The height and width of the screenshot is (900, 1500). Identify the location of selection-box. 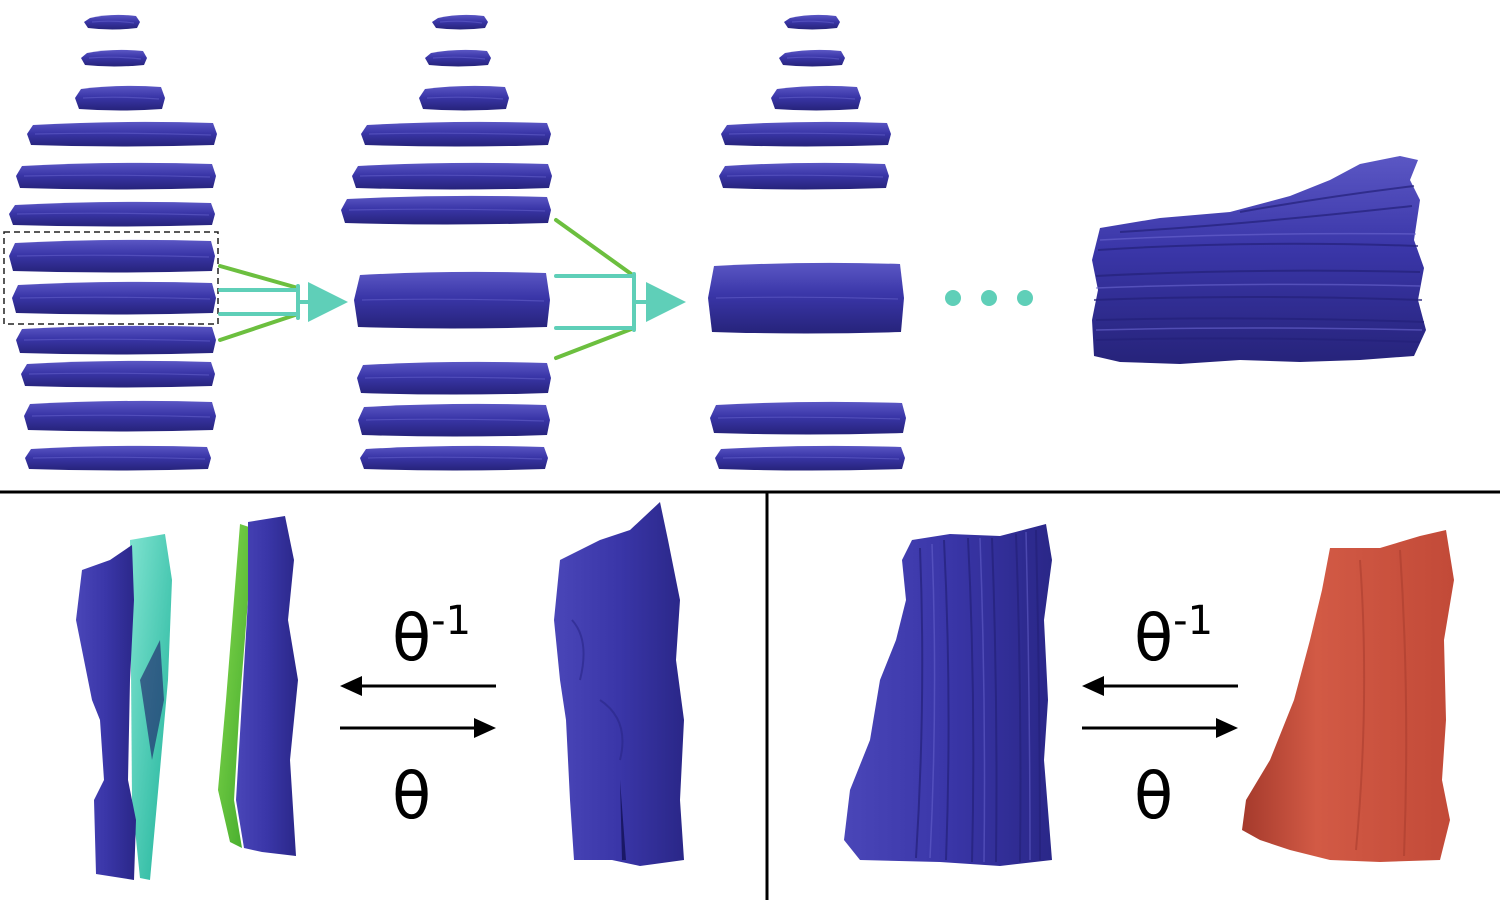
(111, 278).